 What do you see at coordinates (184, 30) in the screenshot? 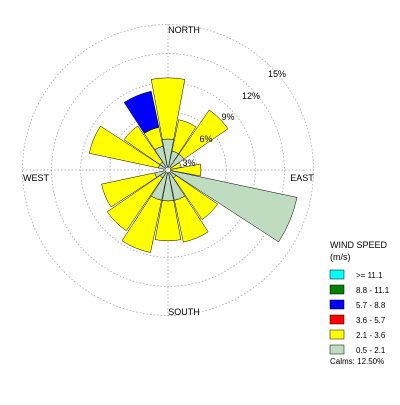
I see `compass-label-north: NORTH` at bounding box center [184, 30].